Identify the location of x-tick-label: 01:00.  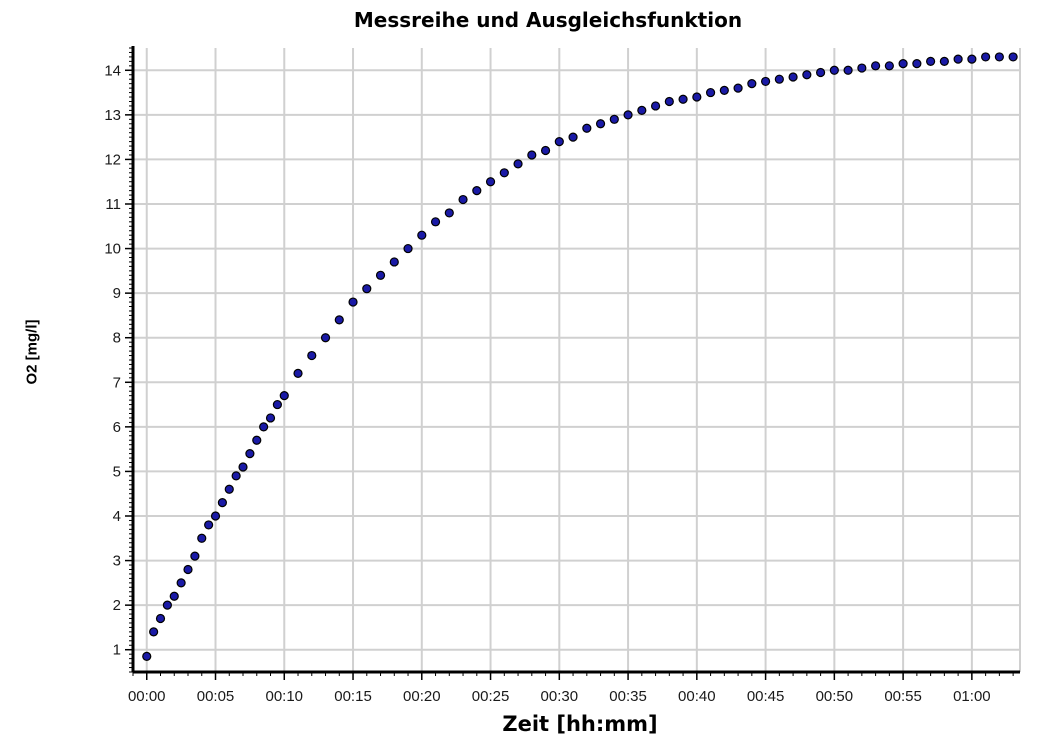
(972, 696).